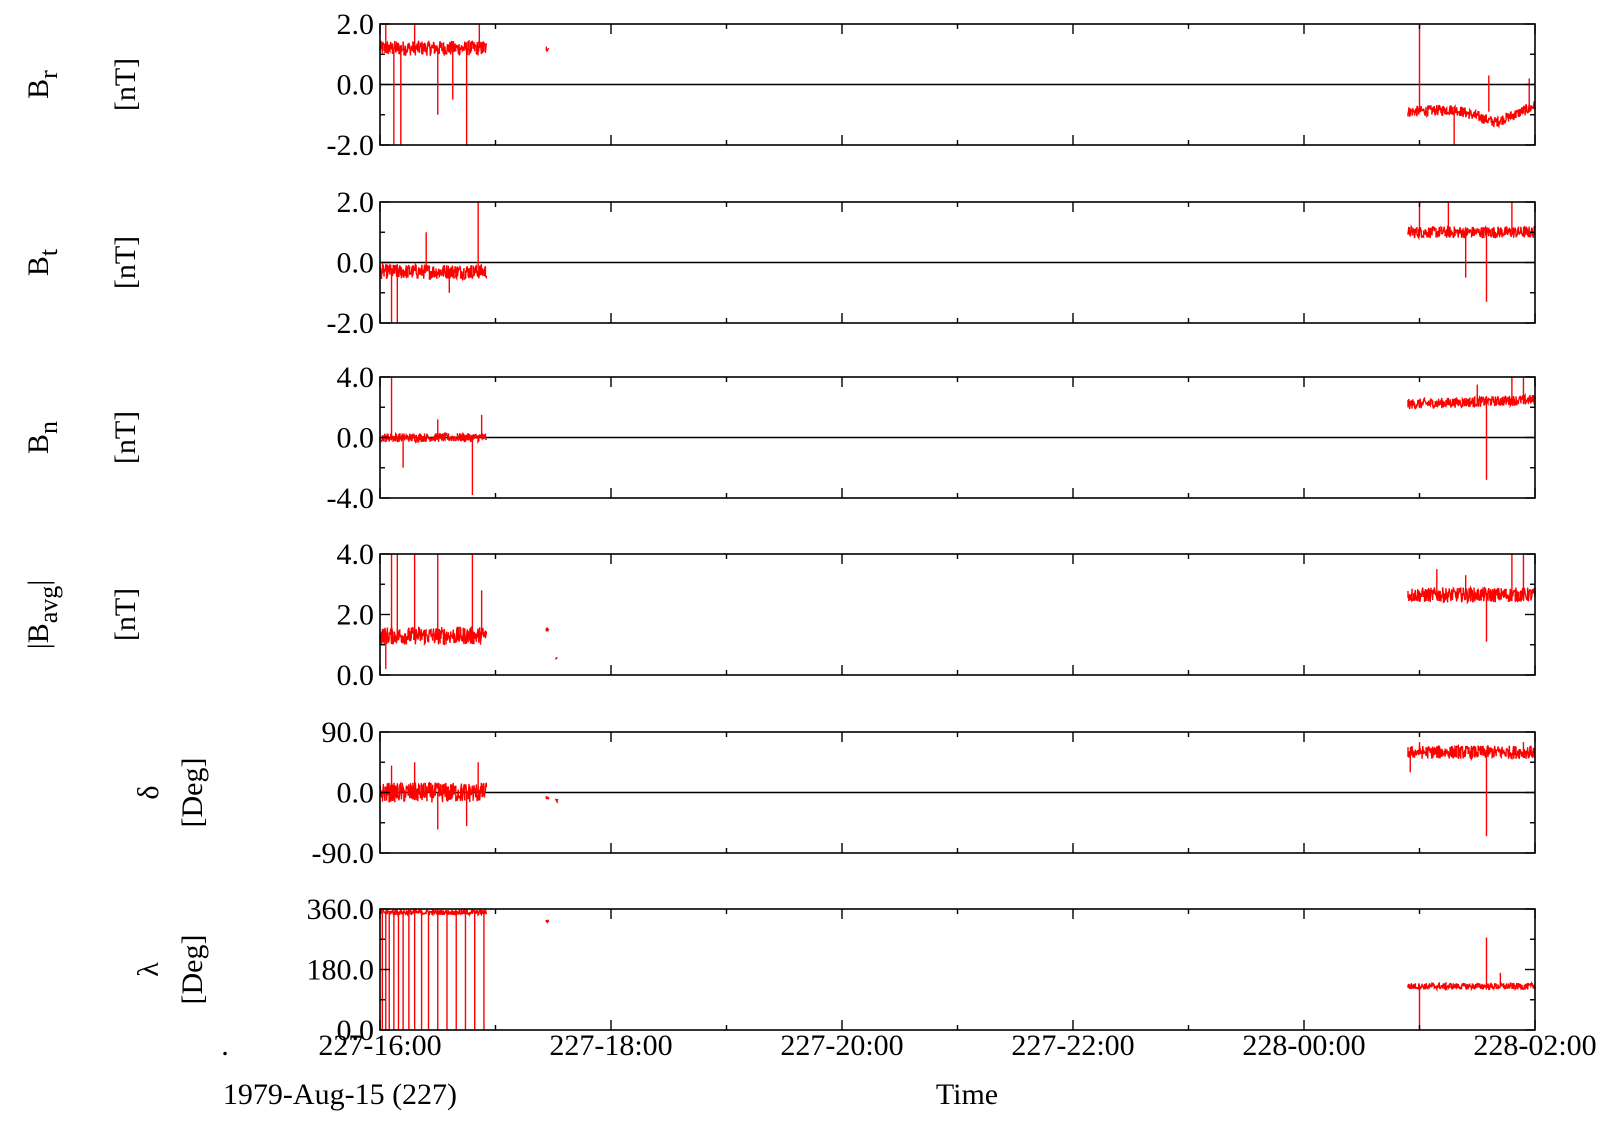 Image resolution: width=1617 pixels, height=1140 pixels. I want to click on panel-br-unit: [nT], so click(125, 84).